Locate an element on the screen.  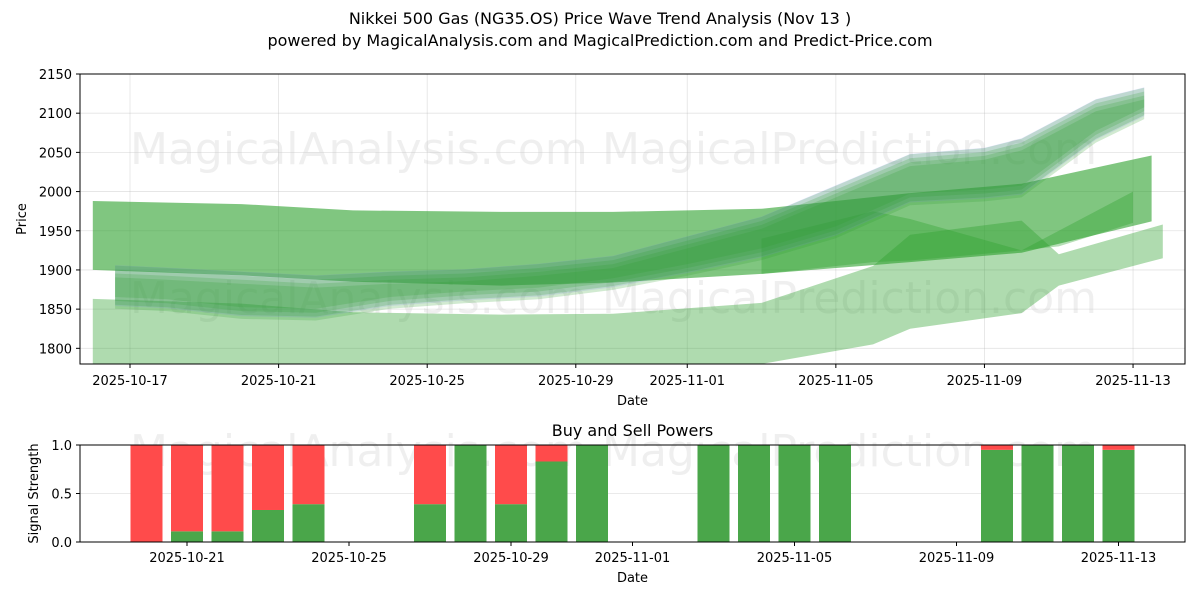
y-tick-label: 0.5 is located at coordinates (61, 495).